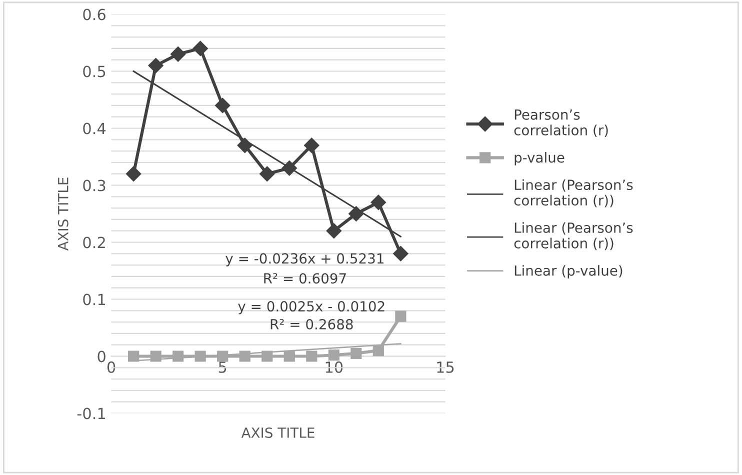 The width and height of the screenshot is (742, 475). I want to click on y-tick-label: 0.4, so click(94, 128).